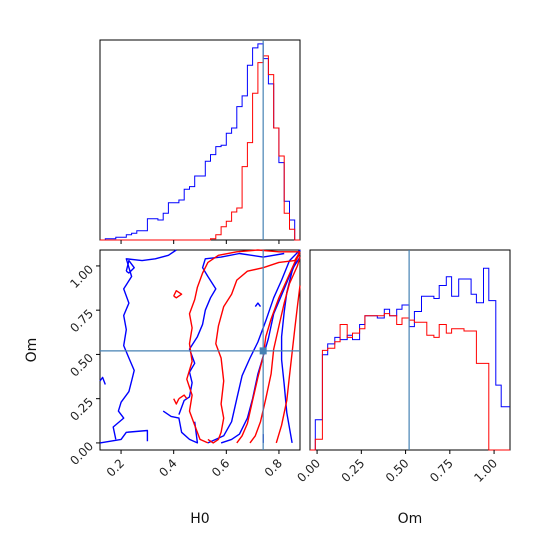 The width and height of the screenshot is (550, 550). Describe the element at coordinates (410, 382) in the screenshot. I see `om-hist-red-series` at that location.